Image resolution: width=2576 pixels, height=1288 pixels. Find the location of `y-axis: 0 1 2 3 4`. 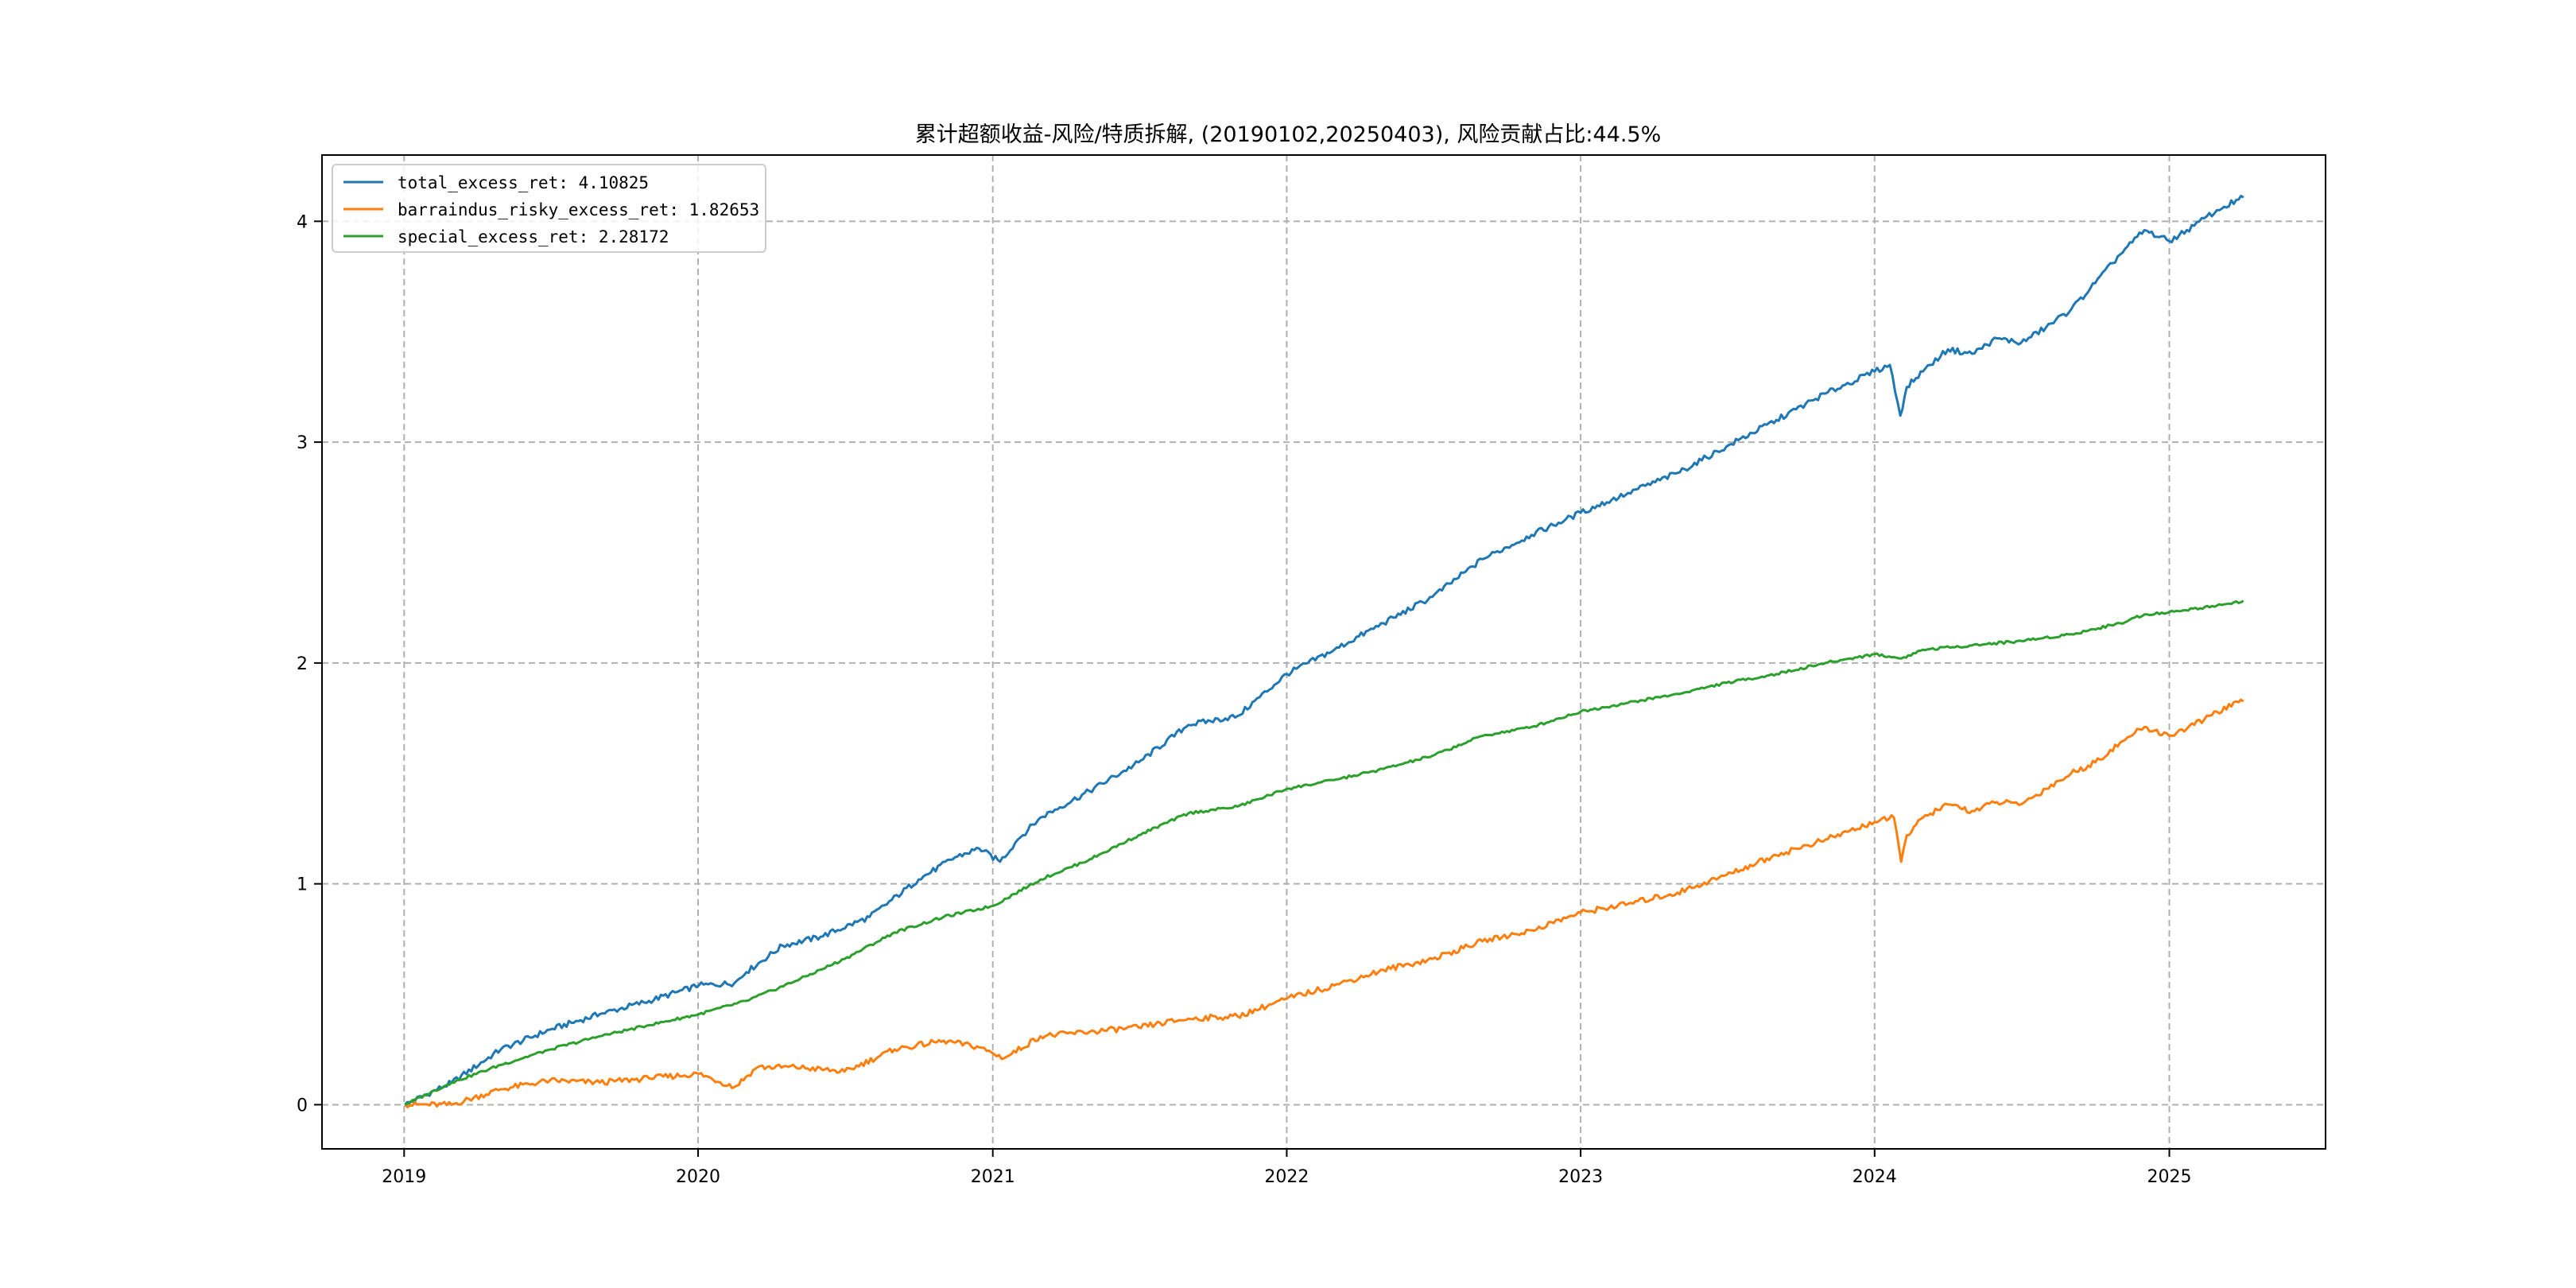

y-axis: 0 1 2 3 4 is located at coordinates (310, 664).